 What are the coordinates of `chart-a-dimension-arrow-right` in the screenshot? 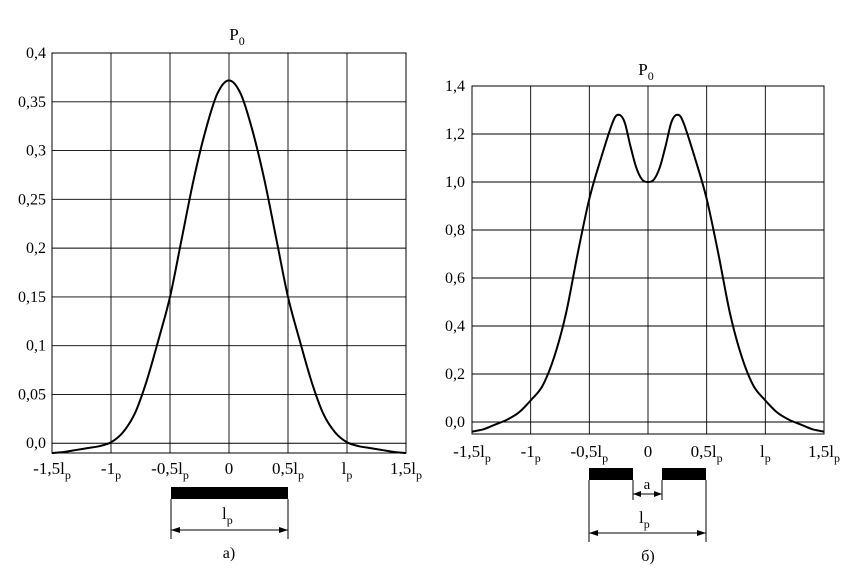 It's located at (283, 530).